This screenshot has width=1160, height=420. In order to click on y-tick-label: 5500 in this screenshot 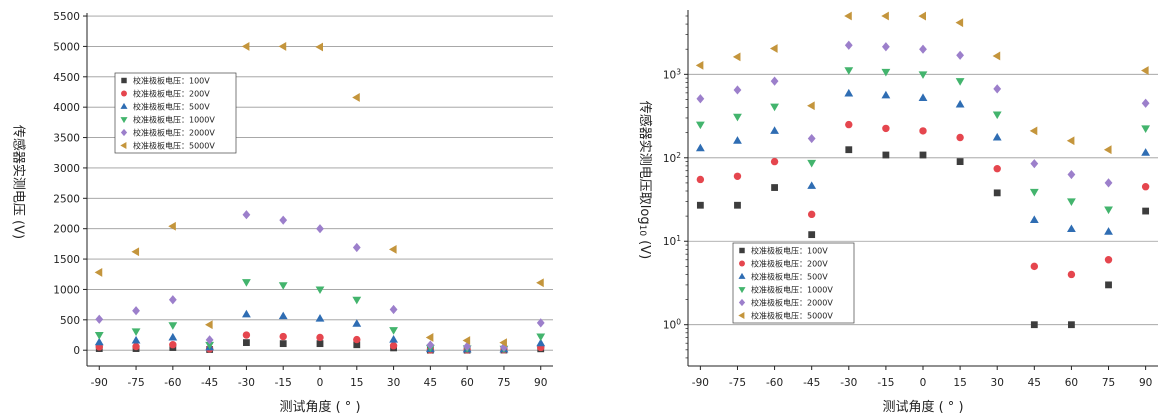, I will do `click(66, 17)`.